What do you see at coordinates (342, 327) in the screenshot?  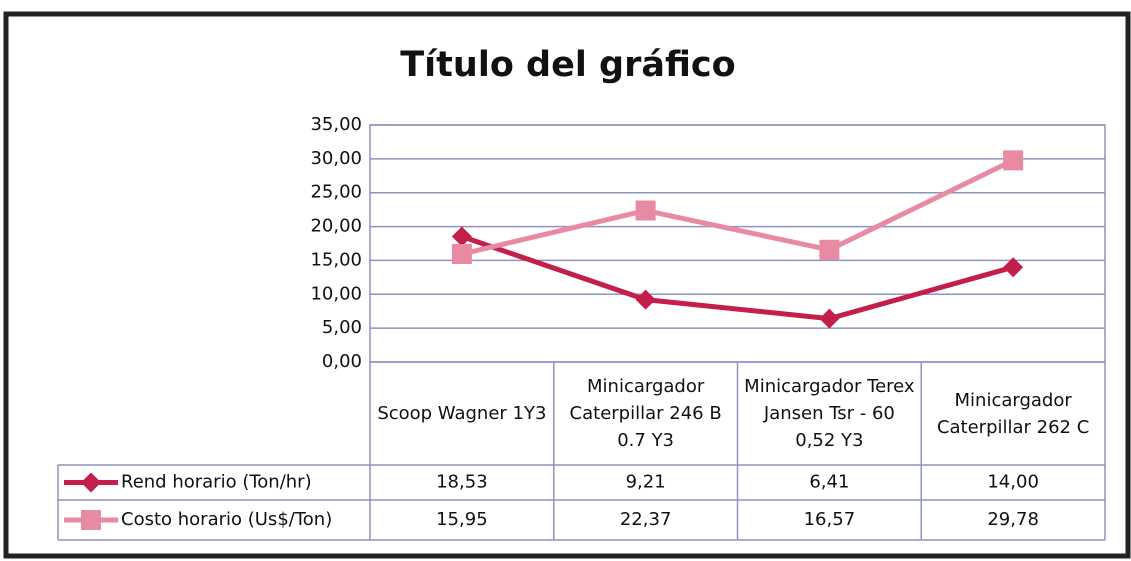 I see `y-tick-label: 5,00` at bounding box center [342, 327].